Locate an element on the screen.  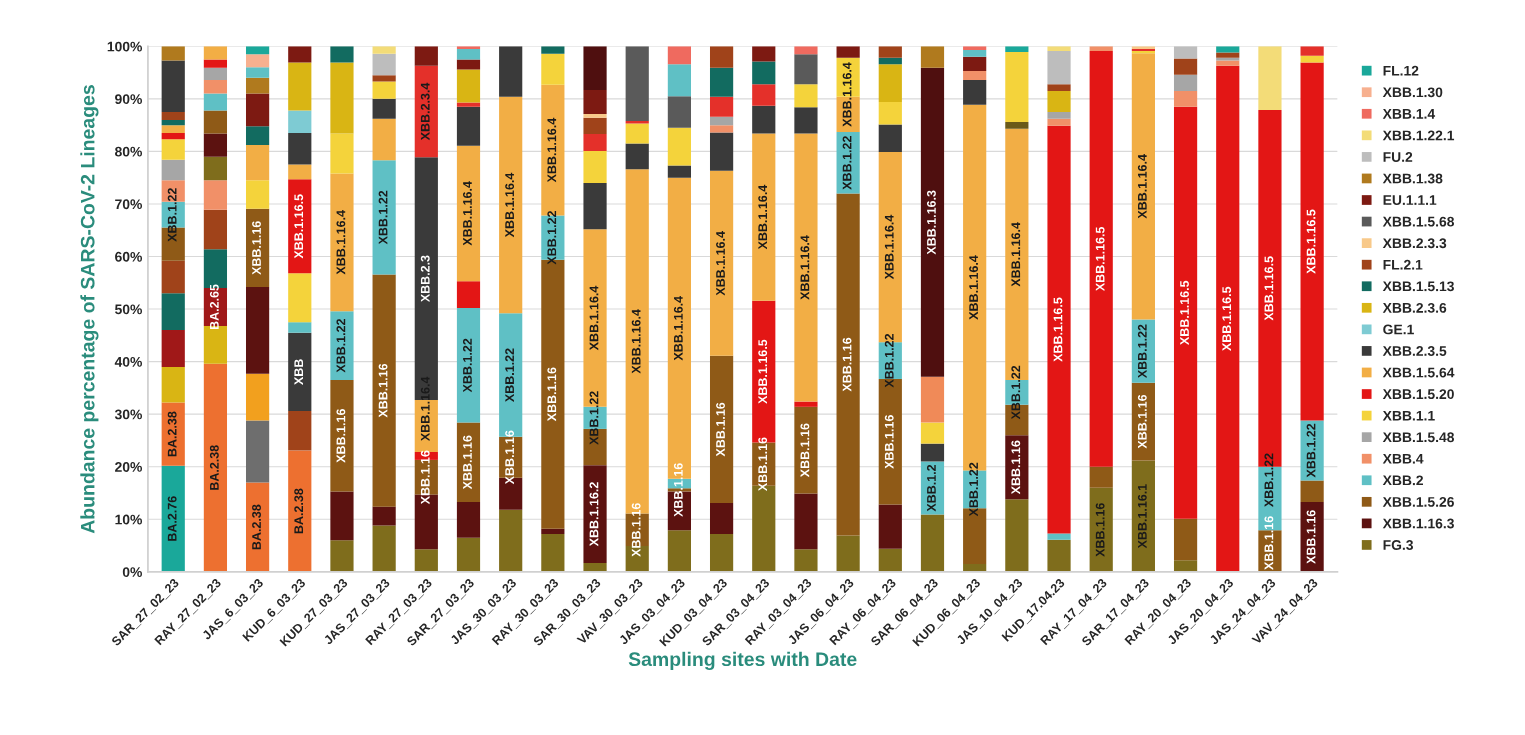
data-label: XBB.1.16.2 is located at coordinates (594, 514).